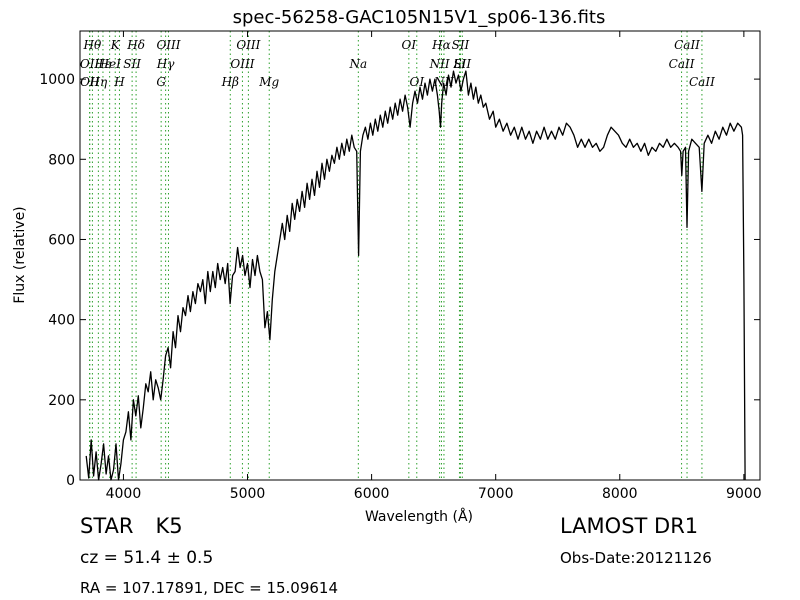 Image resolution: width=800 pixels, height=600 pixels. Describe the element at coordinates (636, 558) in the screenshot. I see `obs-date-label: Obs-Date:20121126` at that location.